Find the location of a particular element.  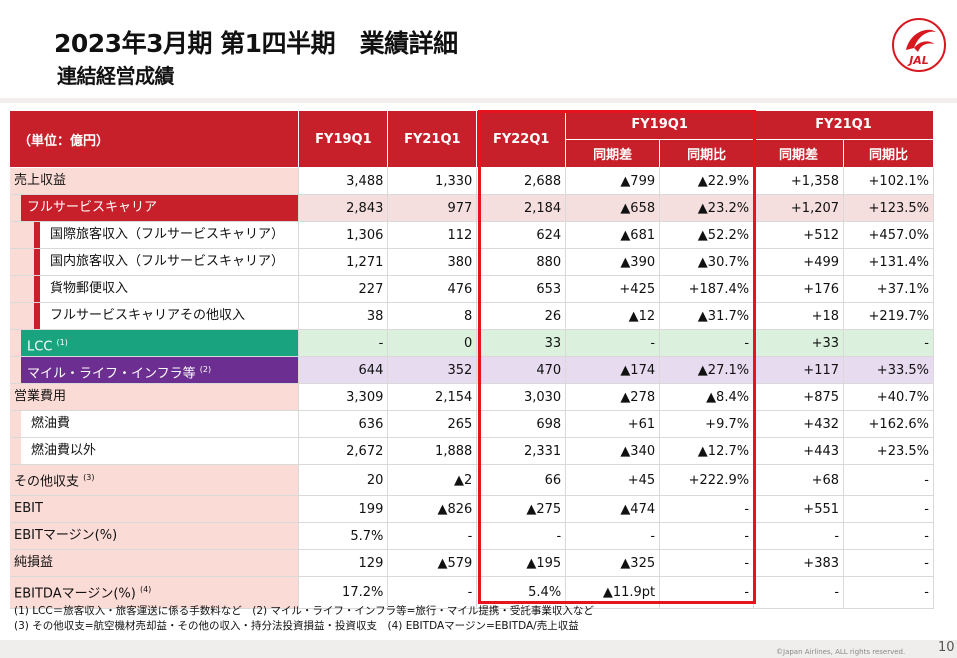

jal-logo: JAL is located at coordinates (919, 45).